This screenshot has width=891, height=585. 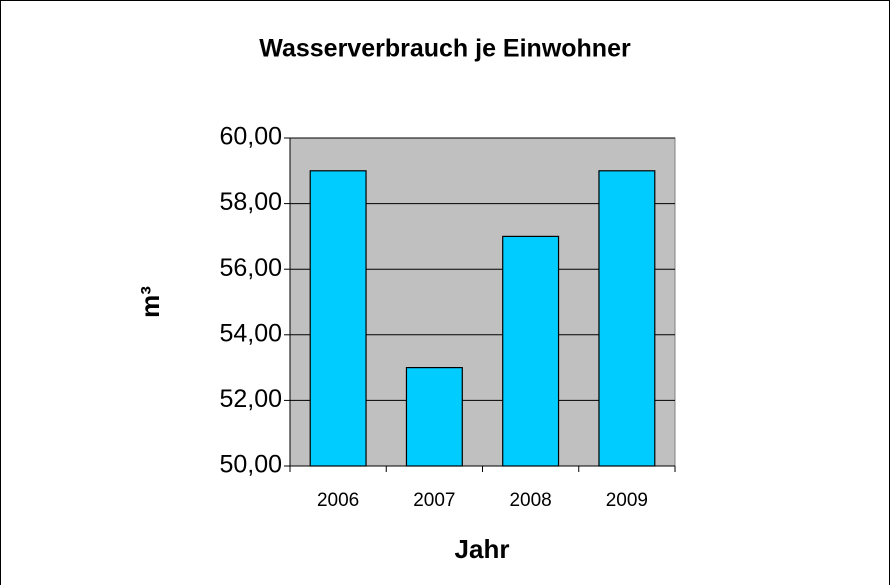 What do you see at coordinates (434, 500) in the screenshot?
I see `x-tick-label: 2007` at bounding box center [434, 500].